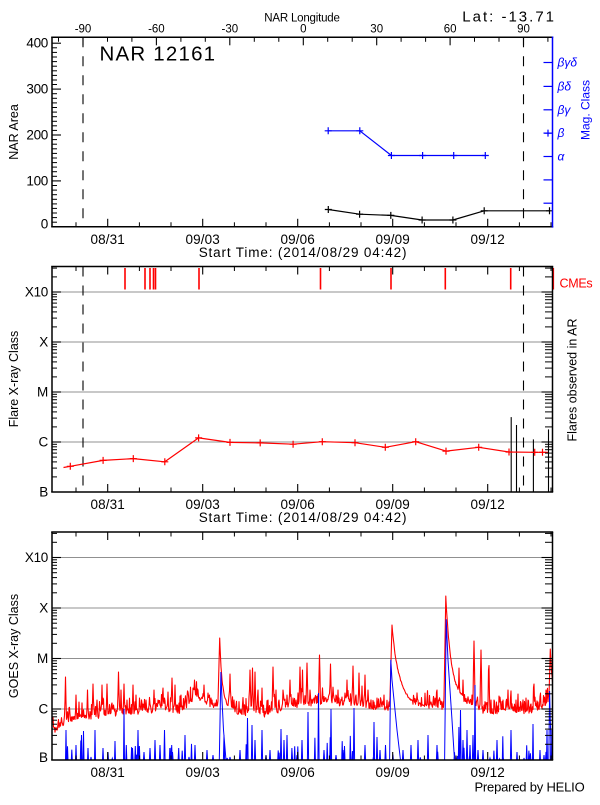  Describe the element at coordinates (14, 646) in the screenshot. I see `svg-text: GOES X-ray Class` at that location.